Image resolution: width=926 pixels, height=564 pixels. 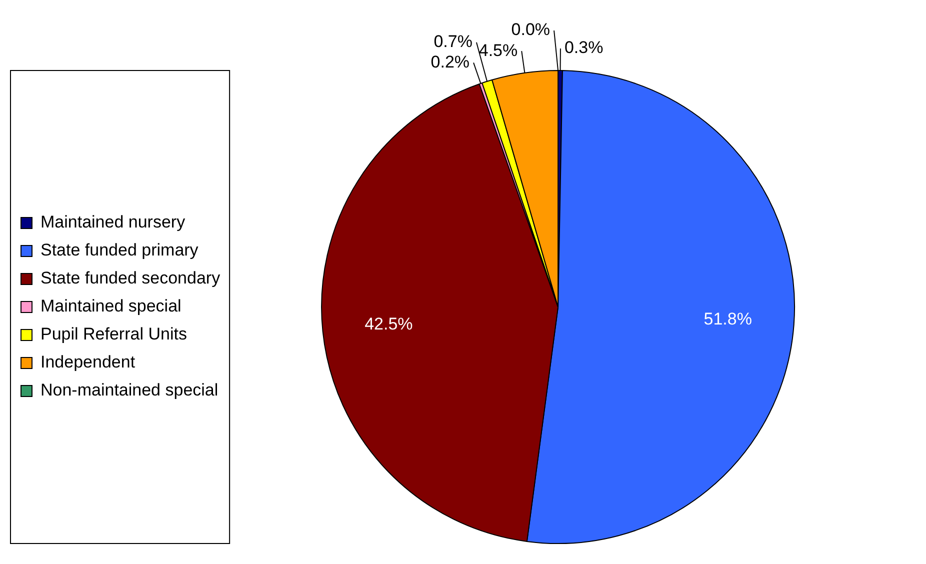 What do you see at coordinates (111, 306) in the screenshot?
I see `legend-label: Maintained special` at bounding box center [111, 306].